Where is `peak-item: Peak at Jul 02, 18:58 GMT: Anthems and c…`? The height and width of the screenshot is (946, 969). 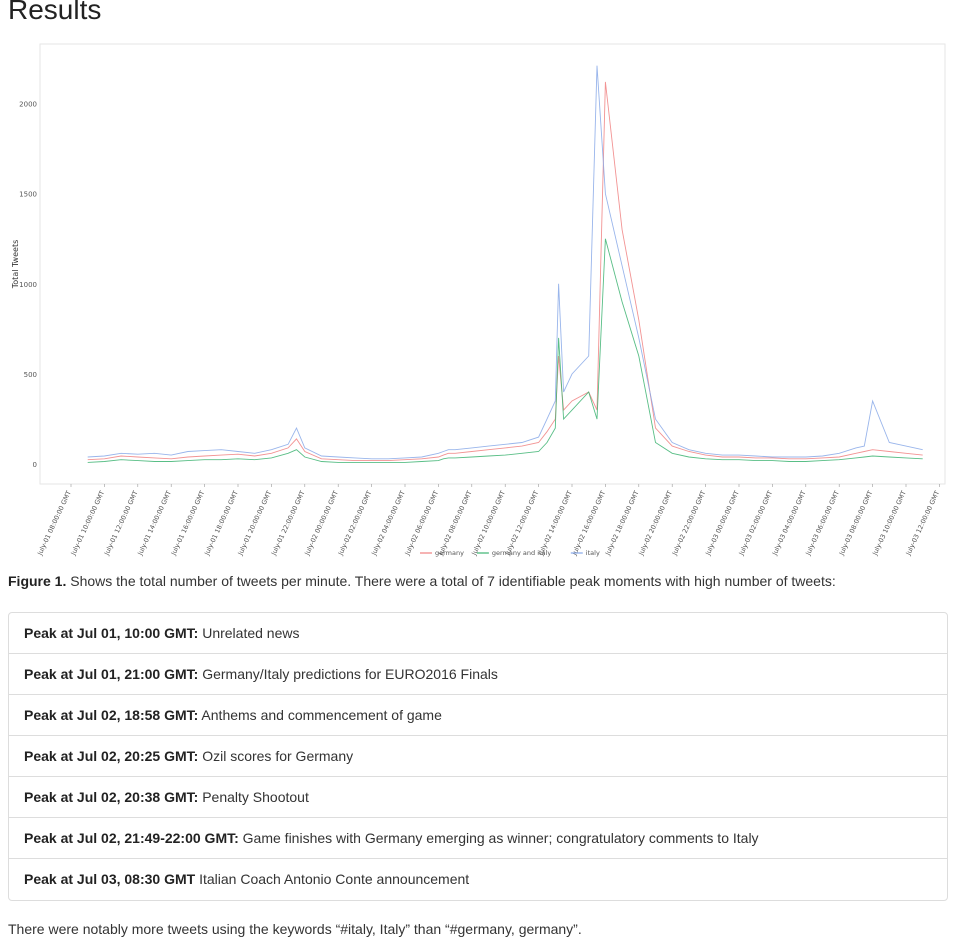
peak-item: Peak at Jul 02, 18:58 GMT: Anthems and c… is located at coordinates (478, 715).